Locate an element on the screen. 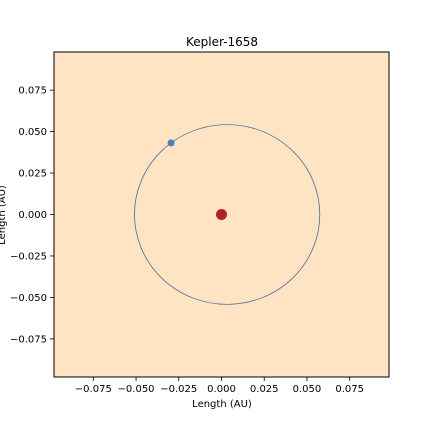 Image resolution: width=432 pixels, height=432 pixels. planet-marker is located at coordinates (171, 143).